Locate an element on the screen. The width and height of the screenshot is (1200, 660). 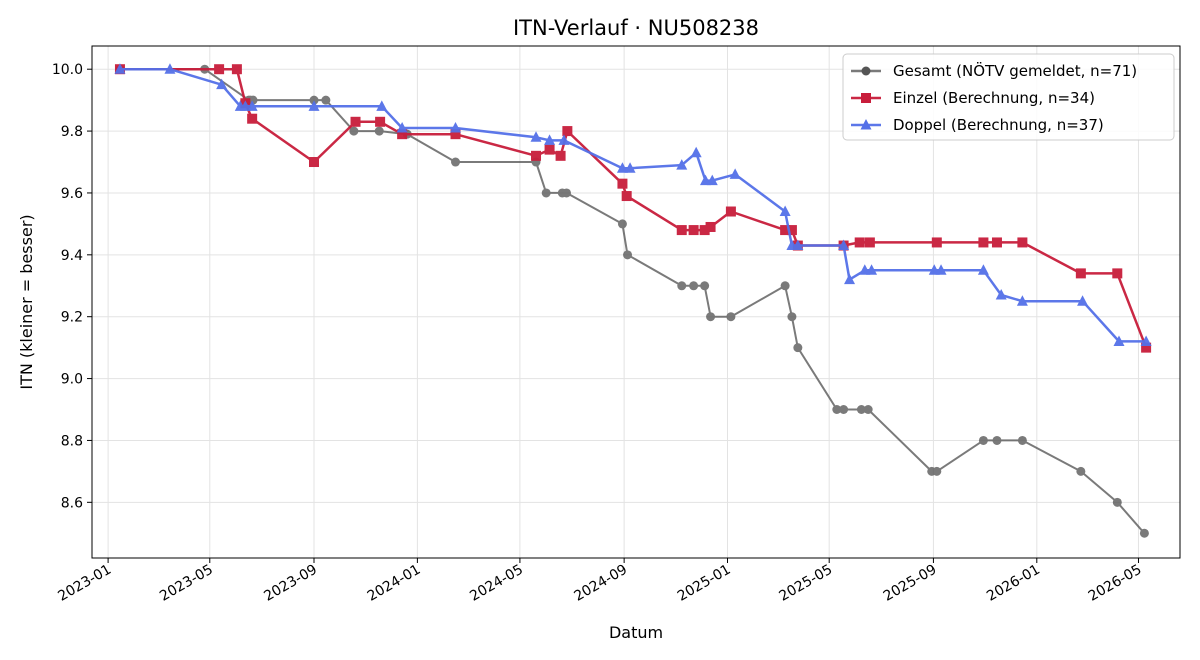
legend-entry: Doppel (Berechnung, n=37) is located at coordinates (977, 125).